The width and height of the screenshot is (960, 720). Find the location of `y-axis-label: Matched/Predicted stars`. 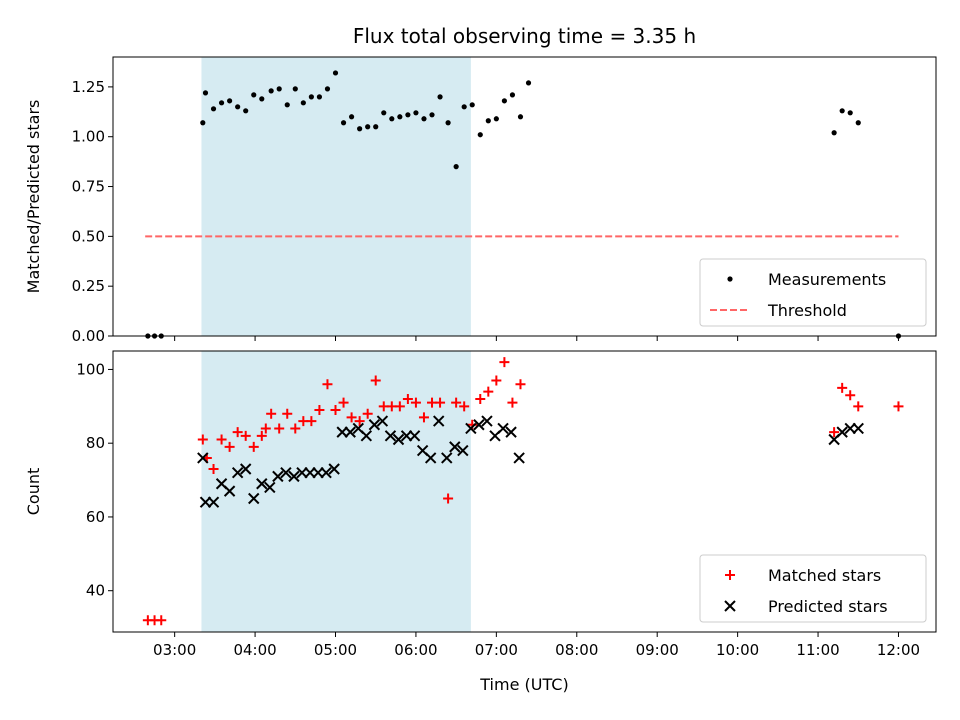

y-axis-label: Matched/Predicted stars is located at coordinates (33, 197).